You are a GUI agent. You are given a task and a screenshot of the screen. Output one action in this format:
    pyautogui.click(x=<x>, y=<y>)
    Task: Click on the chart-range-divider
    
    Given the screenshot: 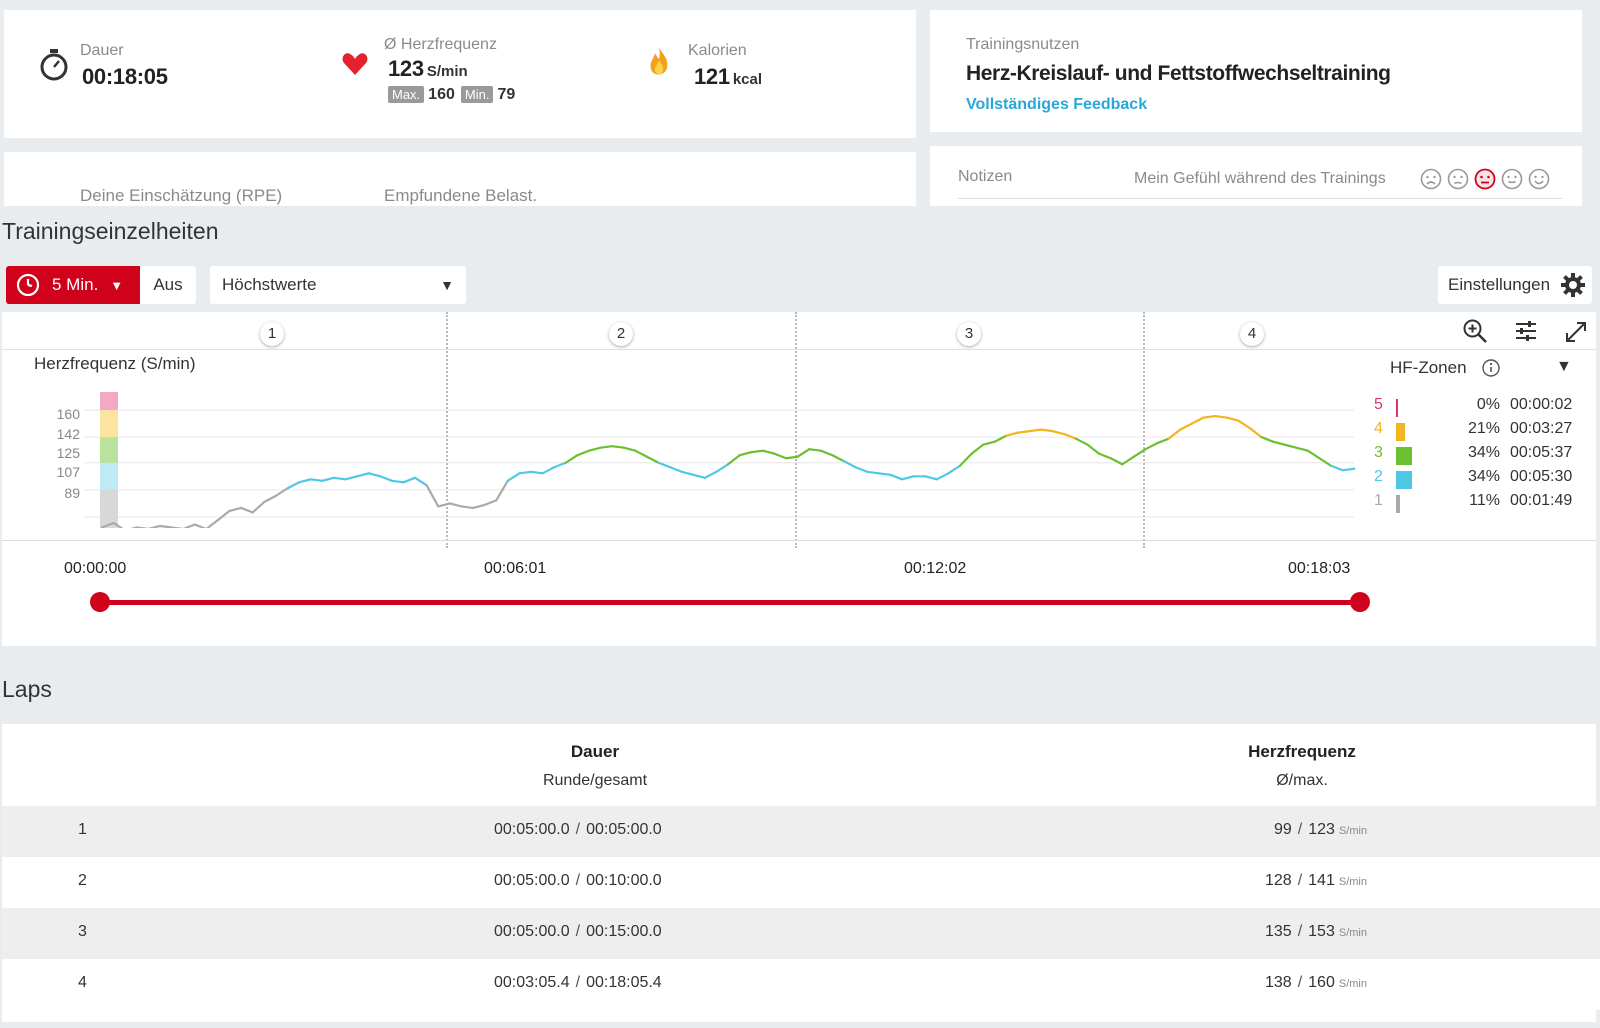 What is the action you would take?
    pyautogui.click(x=799, y=540)
    